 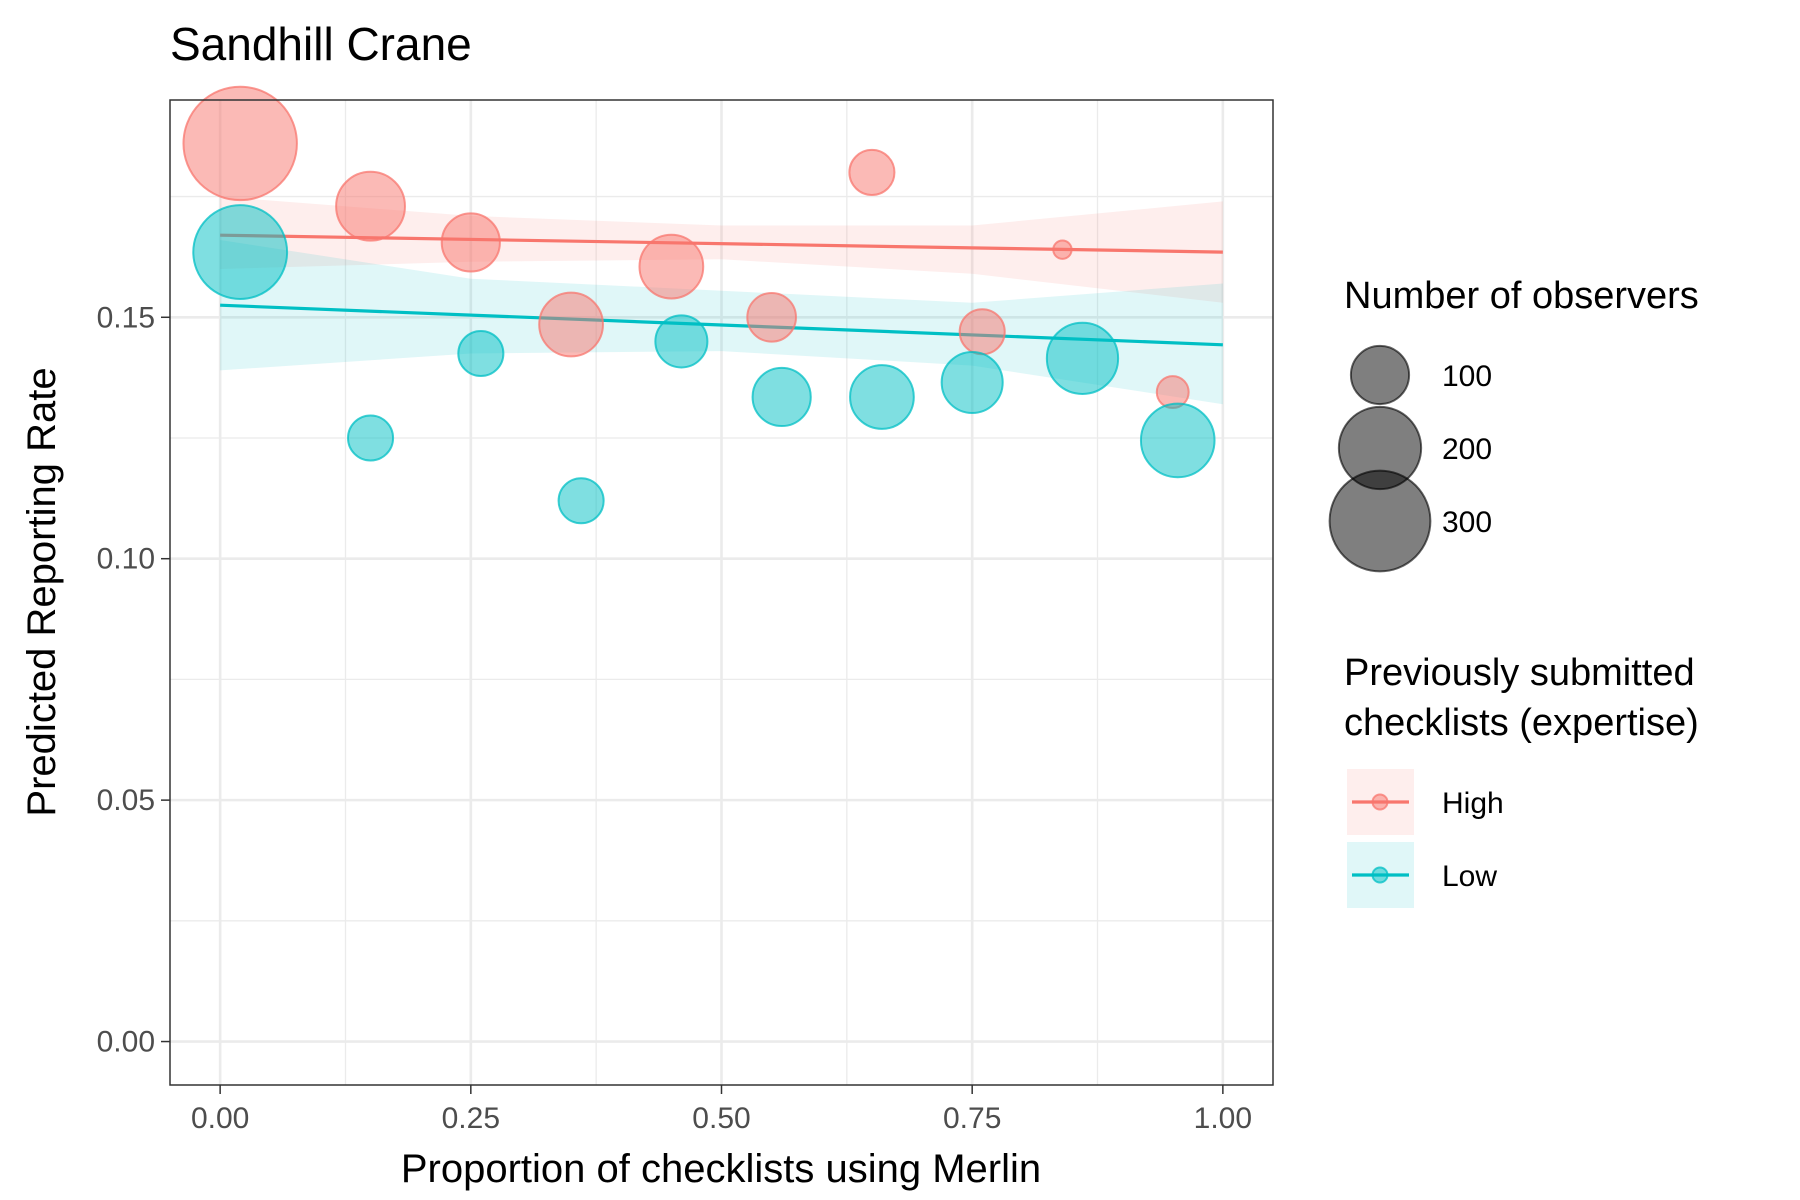 What do you see at coordinates (1469, 876) in the screenshot?
I see `color-legend-label: Low` at bounding box center [1469, 876].